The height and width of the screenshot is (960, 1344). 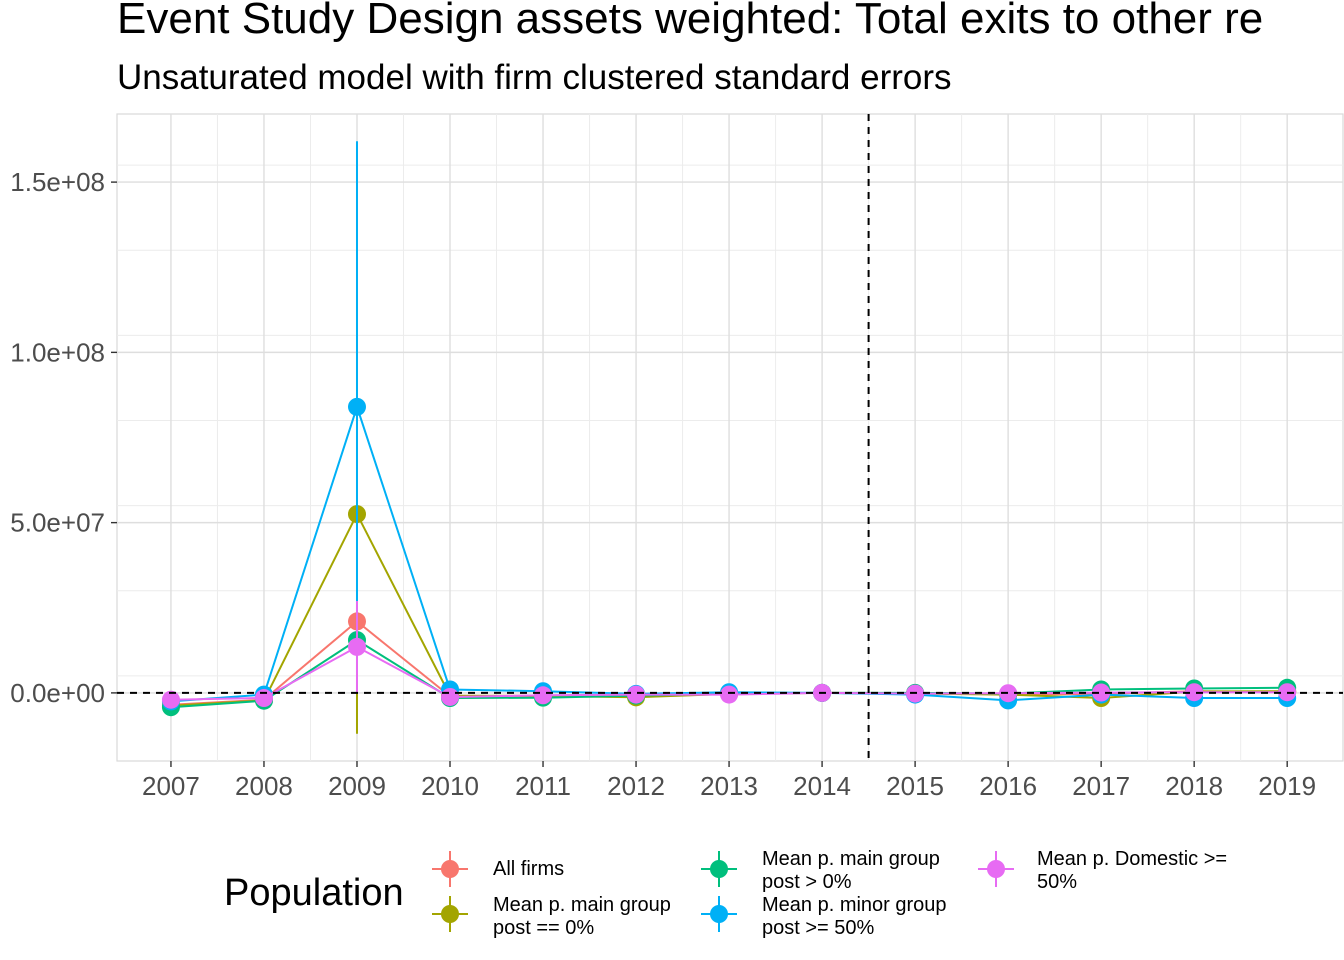 I want to click on y-tick-label: 1.0e+08, so click(x=57, y=352).